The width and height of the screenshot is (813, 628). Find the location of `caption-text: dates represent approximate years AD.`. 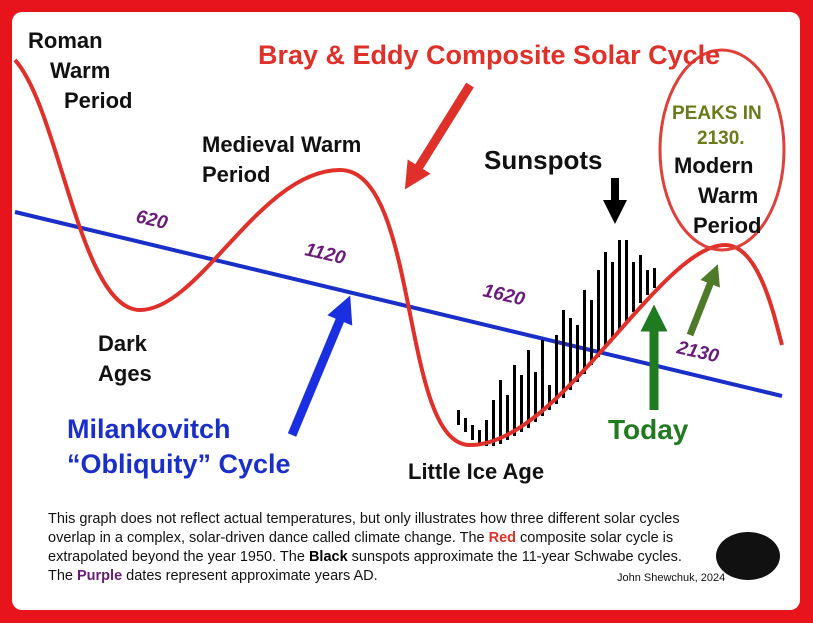

caption-text: dates represent approximate years AD. is located at coordinates (250, 576).